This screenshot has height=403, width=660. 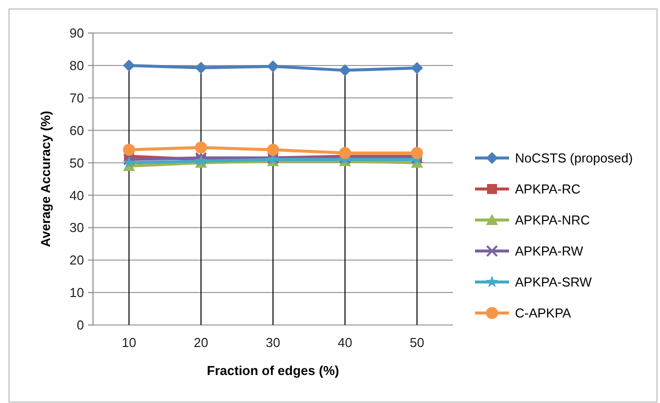 What do you see at coordinates (549, 251) in the screenshot?
I see `legend-label: APKPA-RW` at bounding box center [549, 251].